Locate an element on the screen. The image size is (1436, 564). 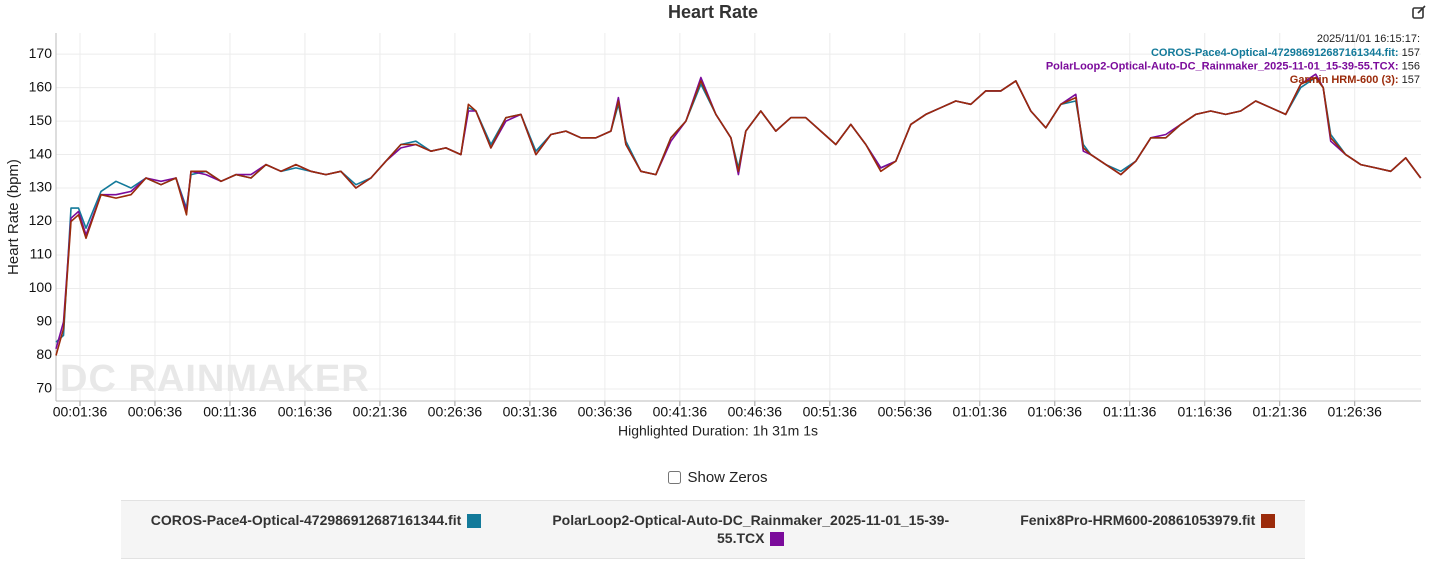
x-tick-label: 00:31:36 is located at coordinates (530, 412).